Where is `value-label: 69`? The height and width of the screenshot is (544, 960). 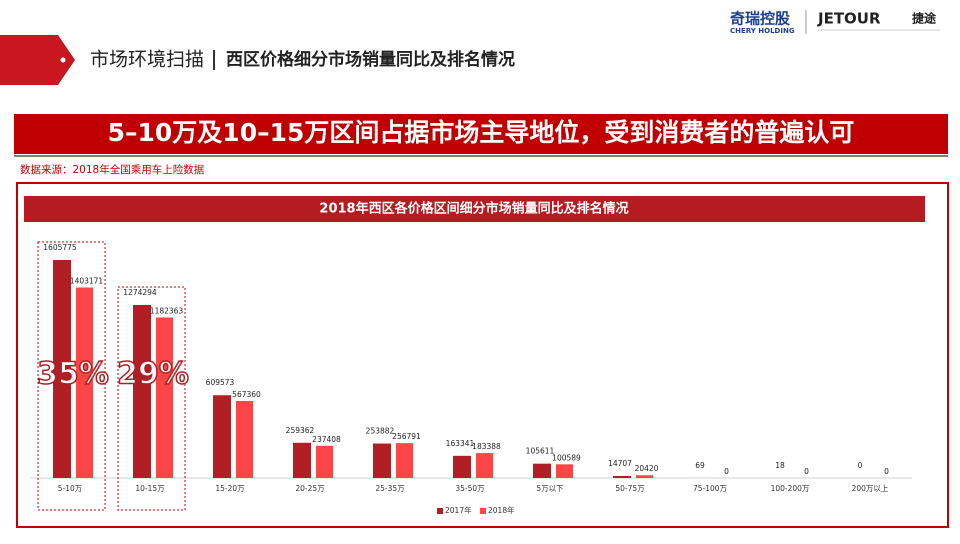 value-label: 69 is located at coordinates (700, 465).